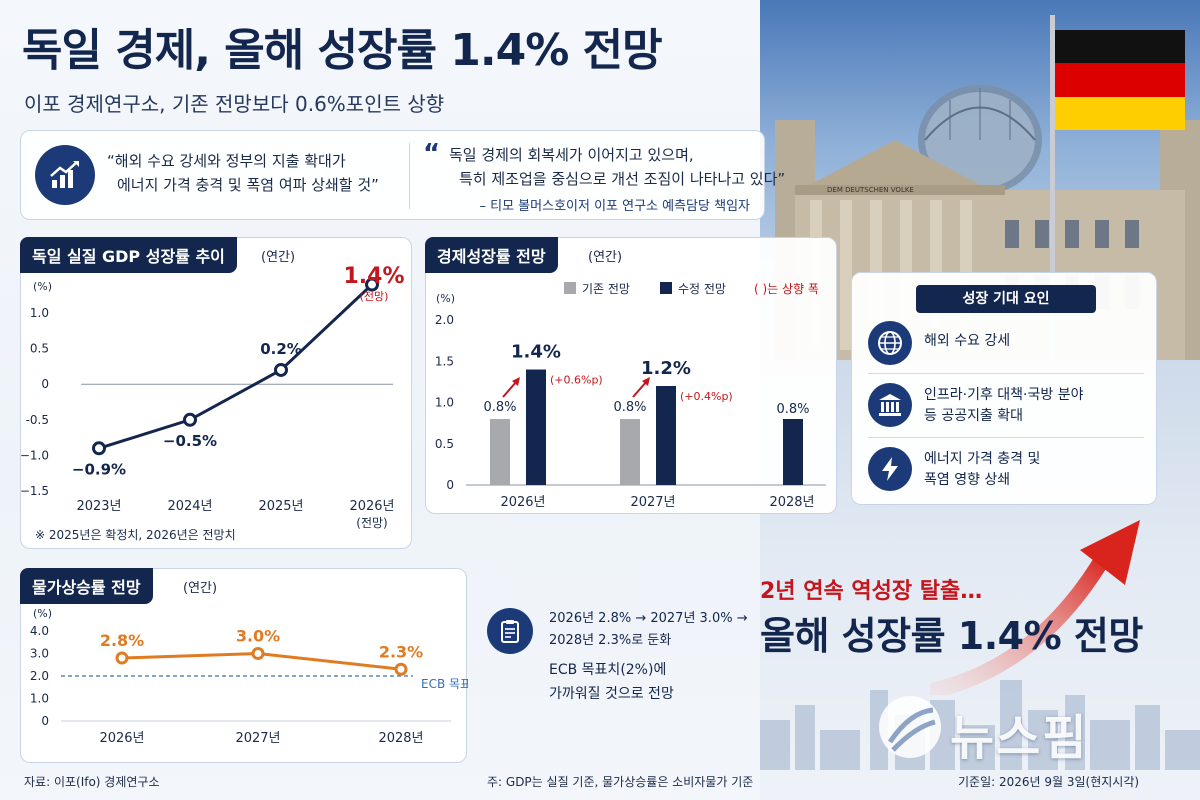  What do you see at coordinates (248, 185) in the screenshot?
I see `quote-left-line2: 에너지 가격 충격 및 폭염 여파 상쇄할 것”` at bounding box center [248, 185].